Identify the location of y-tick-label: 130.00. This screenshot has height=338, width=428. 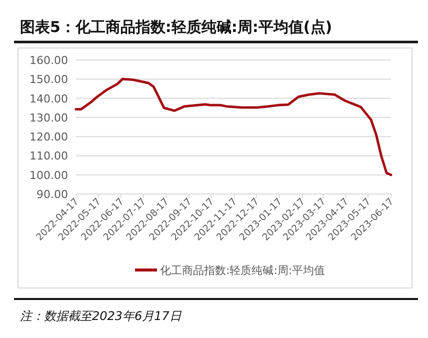
(49, 117).